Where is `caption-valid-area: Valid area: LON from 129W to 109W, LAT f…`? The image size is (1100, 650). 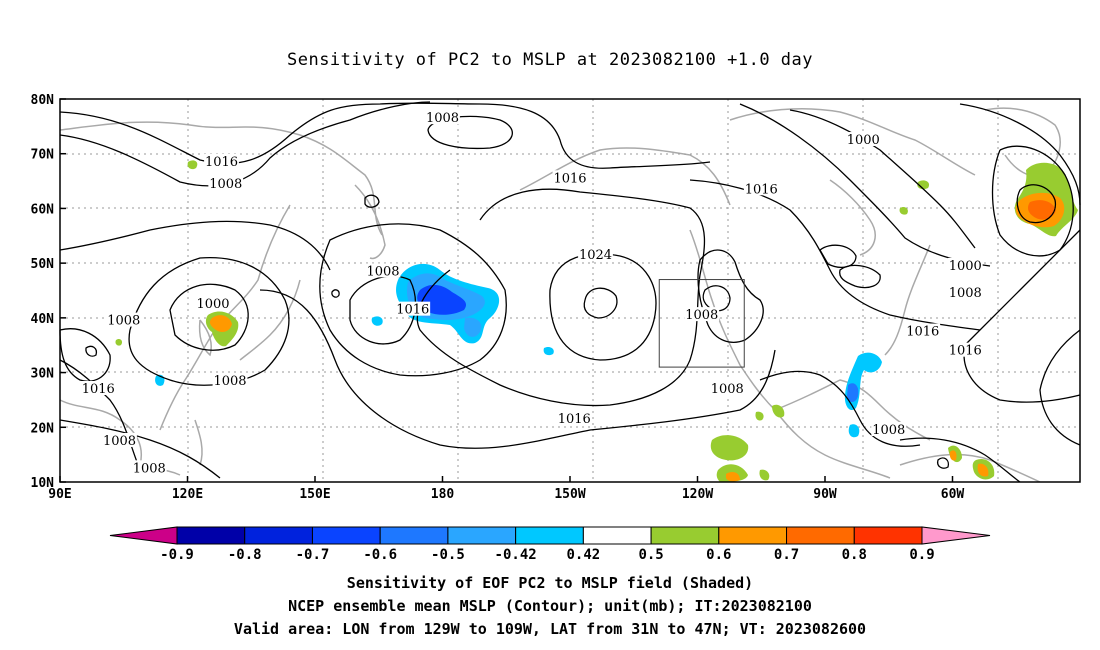
caption-valid-area: Valid area: LON from 129W to 109W, LAT f… is located at coordinates (550, 629).